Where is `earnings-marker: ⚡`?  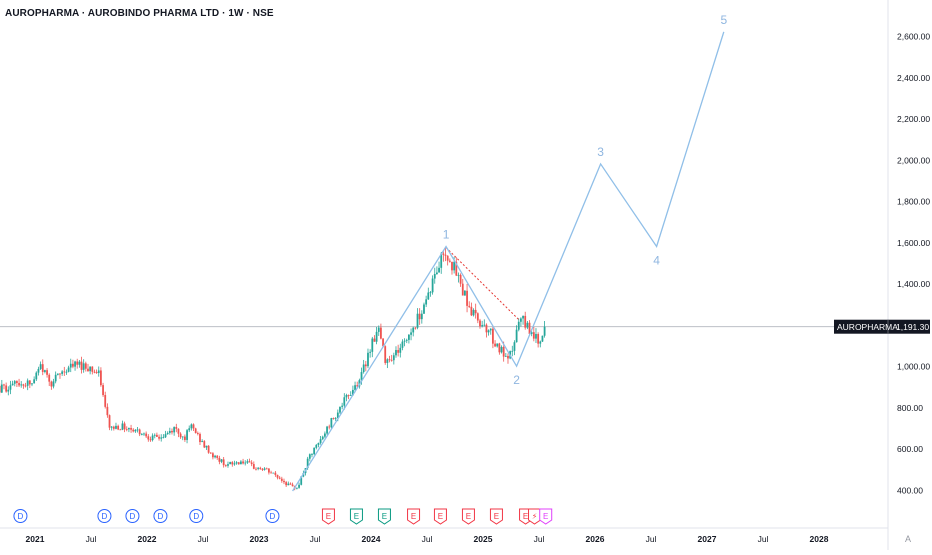 earnings-marker: ⚡ is located at coordinates (535, 516).